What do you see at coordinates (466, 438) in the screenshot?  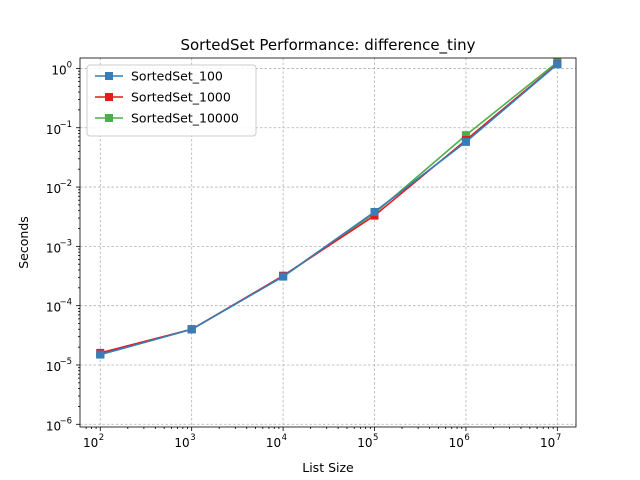 I see `x-tick-exponent: 6` at bounding box center [466, 438].